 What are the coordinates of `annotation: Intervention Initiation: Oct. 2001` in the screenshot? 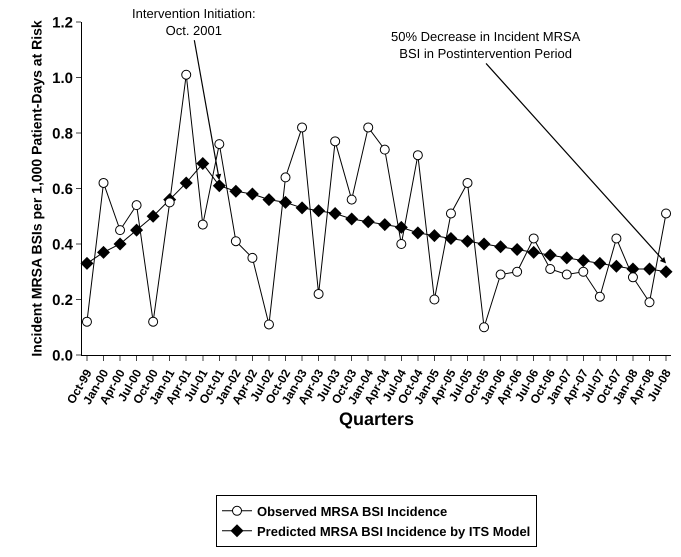 It's located at (194, 22).